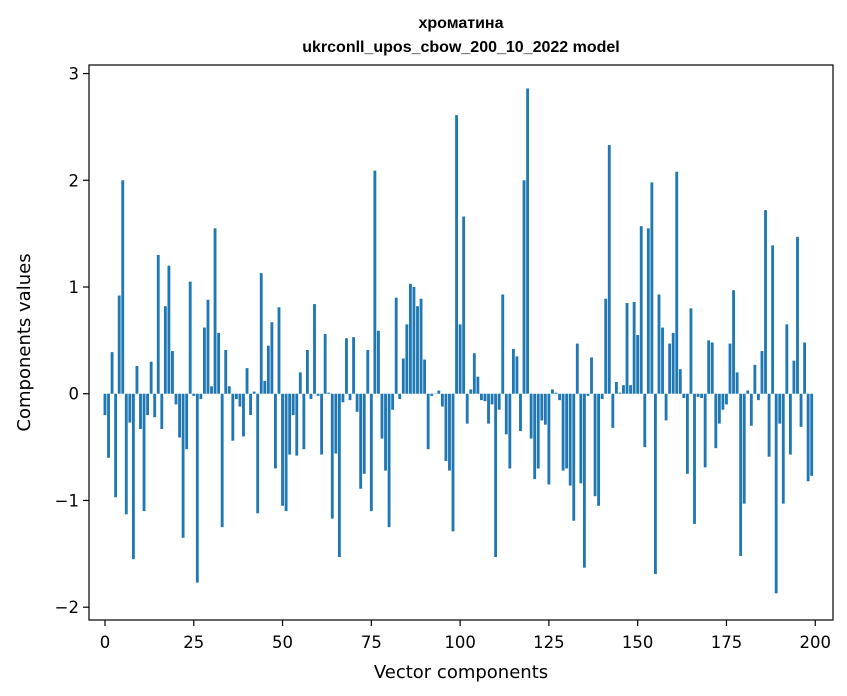  What do you see at coordinates (549, 642) in the screenshot?
I see `x-tick-label-125: 125` at bounding box center [549, 642].